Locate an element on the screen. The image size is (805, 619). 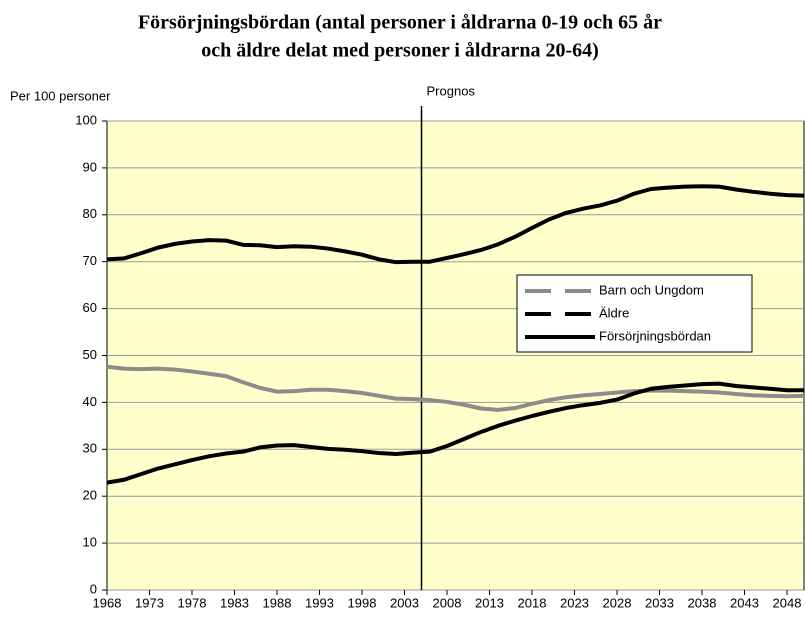
x-tick-label: 1973 is located at coordinates (149, 602).